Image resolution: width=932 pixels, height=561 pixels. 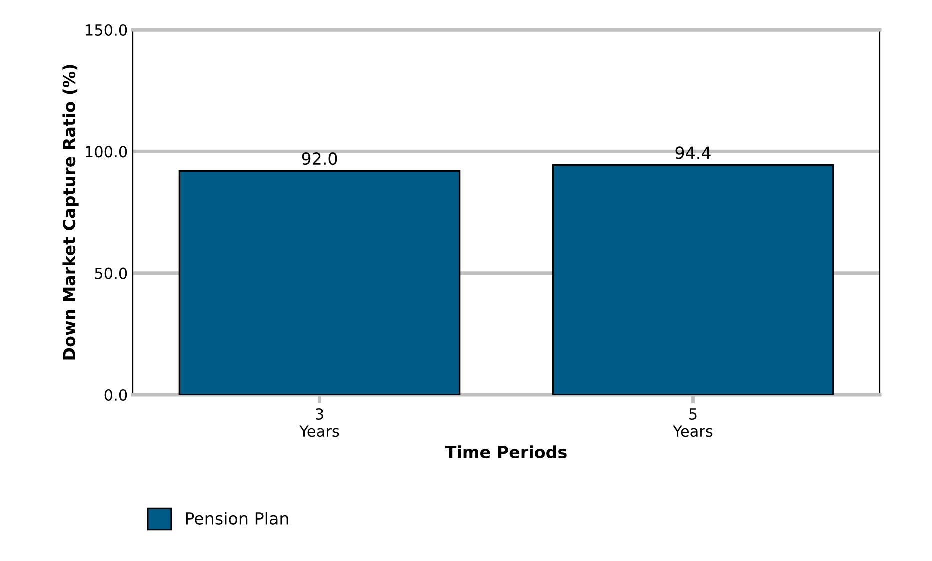 I want to click on x-axis-title: Time Periods, so click(x=506, y=452).